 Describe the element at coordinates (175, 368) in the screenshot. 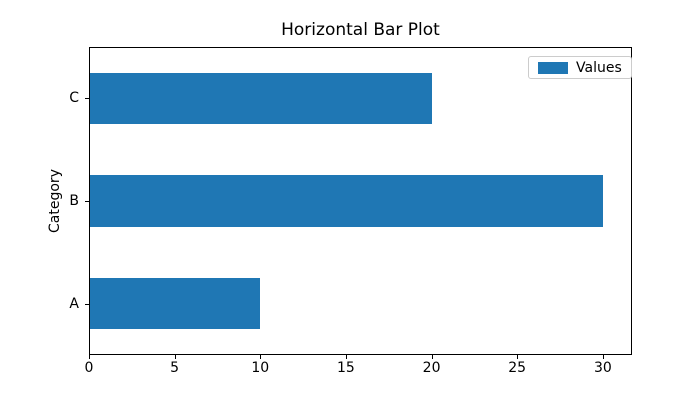

I see `x-tick-label-5: 5` at that location.